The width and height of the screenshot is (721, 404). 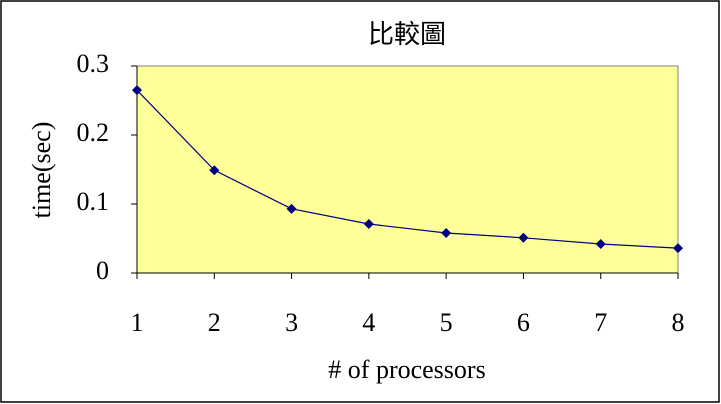 What do you see at coordinates (93, 63) in the screenshot?
I see `y-tick-label: 0.3` at bounding box center [93, 63].